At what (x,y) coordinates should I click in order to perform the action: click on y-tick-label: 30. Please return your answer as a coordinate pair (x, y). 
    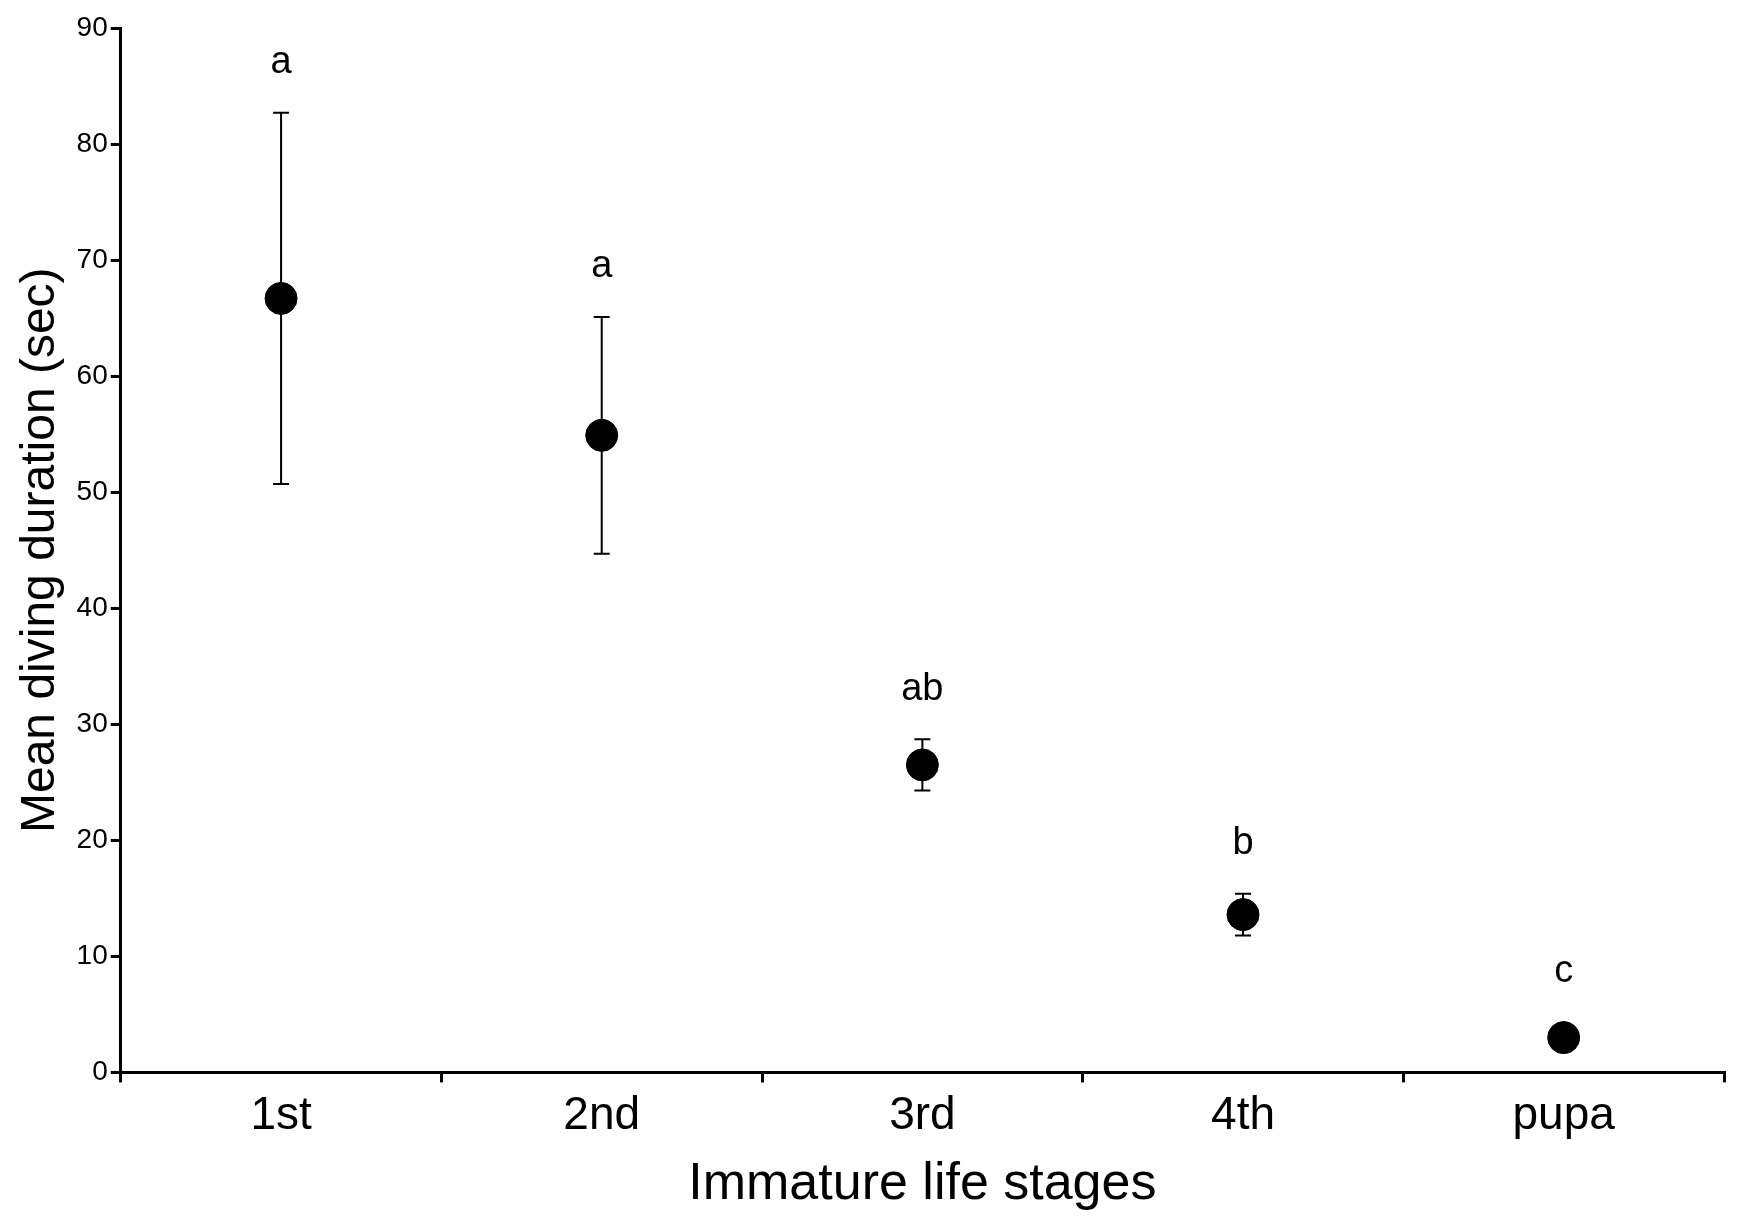
    Looking at the image, I should click on (92, 722).